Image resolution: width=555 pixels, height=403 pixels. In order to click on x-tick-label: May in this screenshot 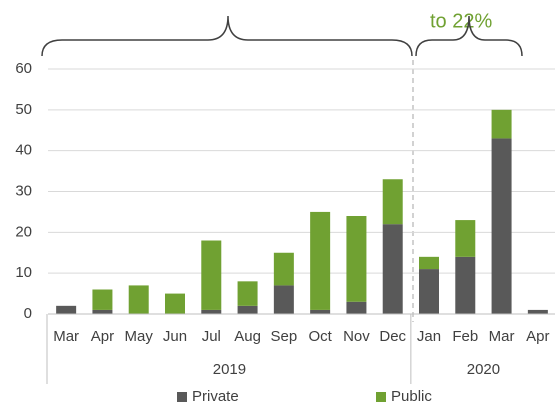, I will do `click(139, 336)`.